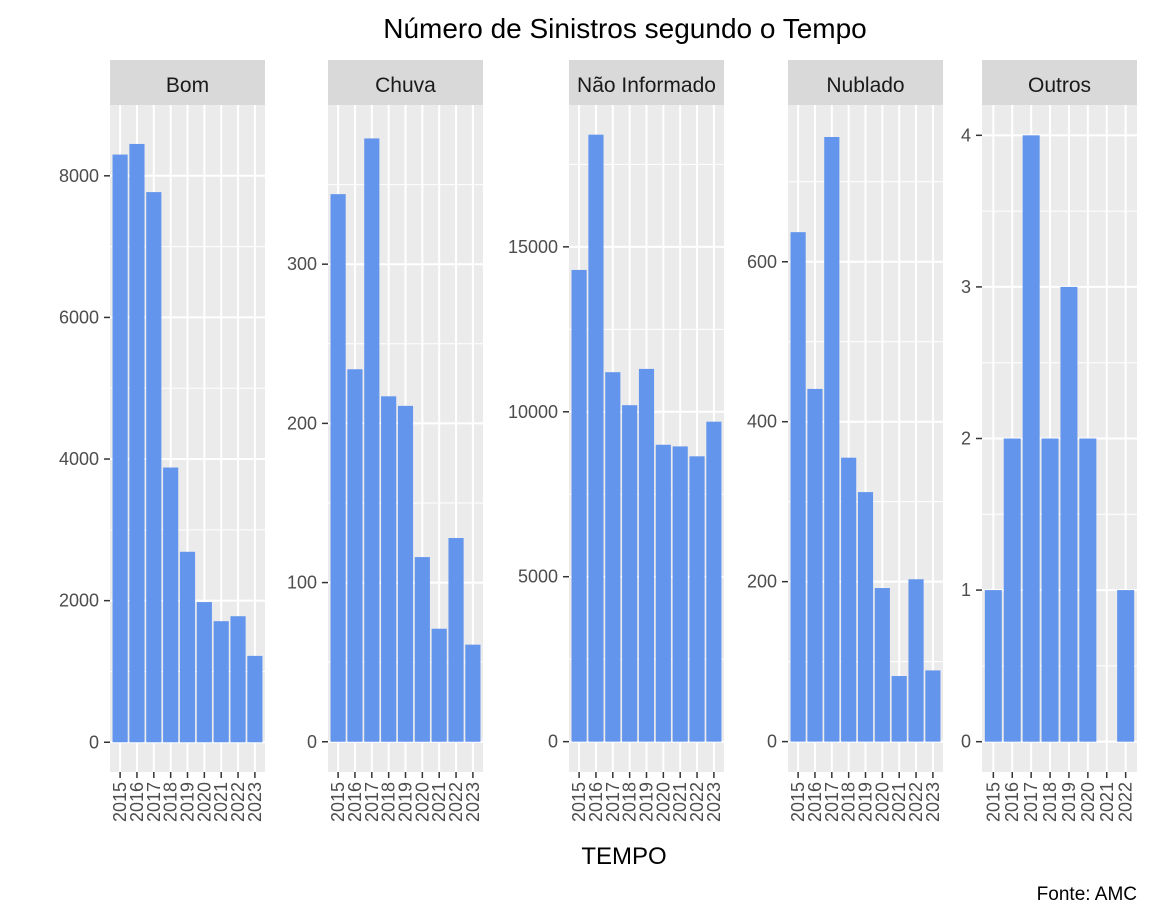 The height and width of the screenshot is (921, 1152). Describe the element at coordinates (697, 599) in the screenshot. I see `bar-nao-informado-2022` at that location.